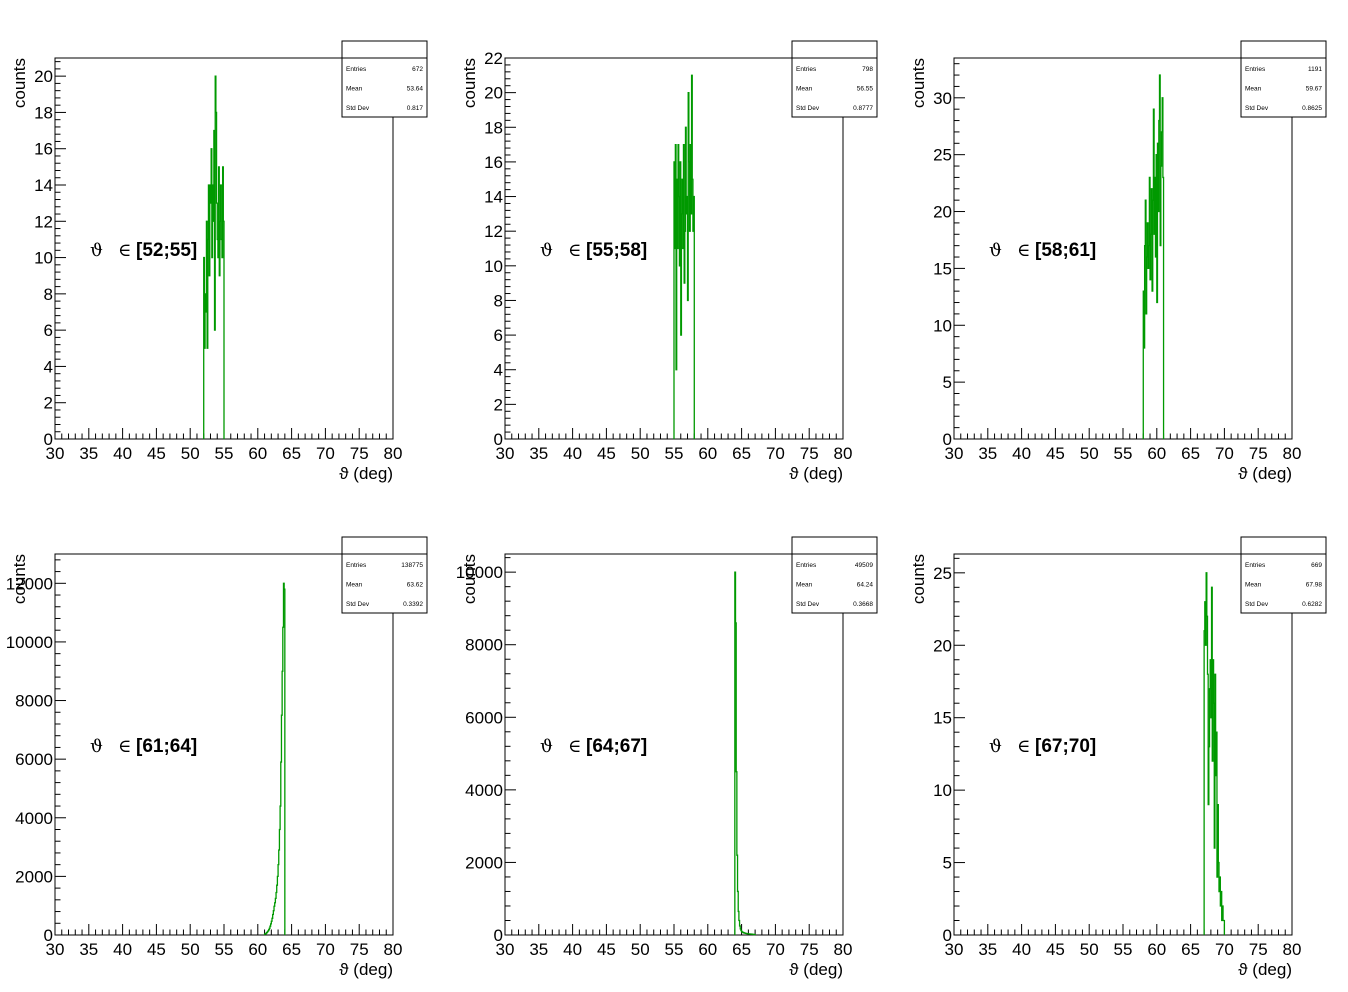 The image size is (1348, 992). Describe the element at coordinates (166, 746) in the screenshot. I see `annotation-range: [61;64]` at that location.